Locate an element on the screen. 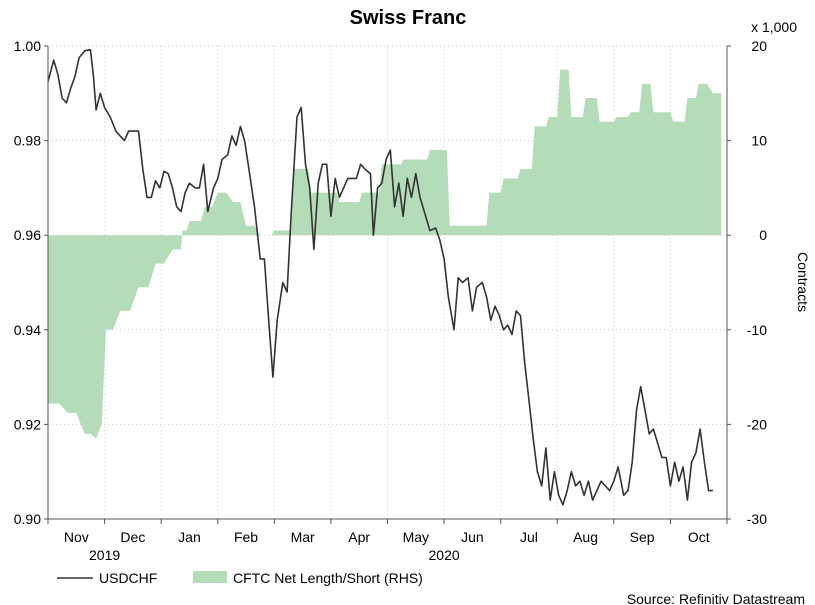 The height and width of the screenshot is (605, 815). month-label: Jul is located at coordinates (529, 537).